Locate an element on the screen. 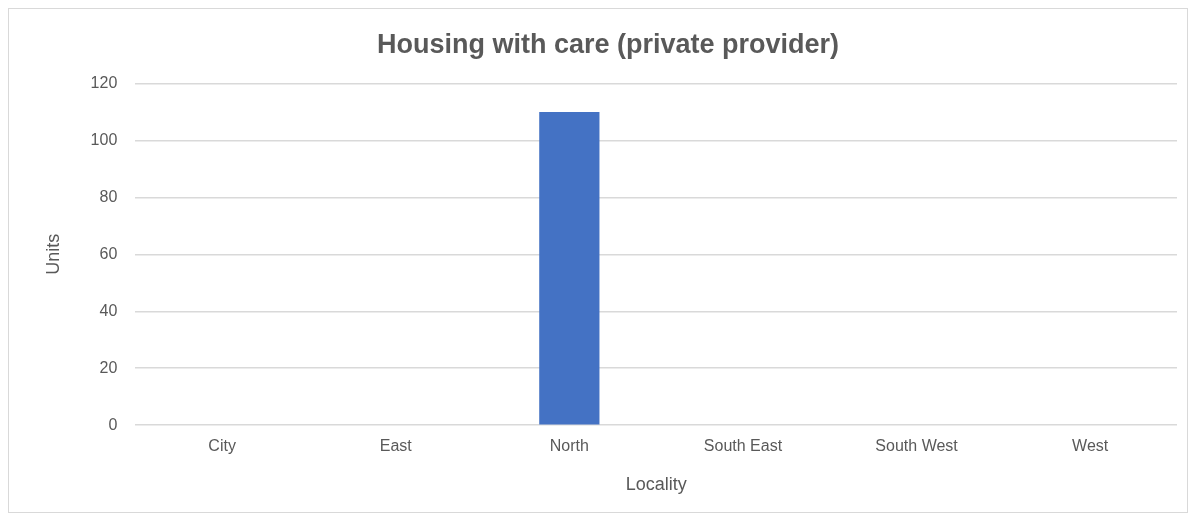  x-tick-label: City is located at coordinates (222, 446).